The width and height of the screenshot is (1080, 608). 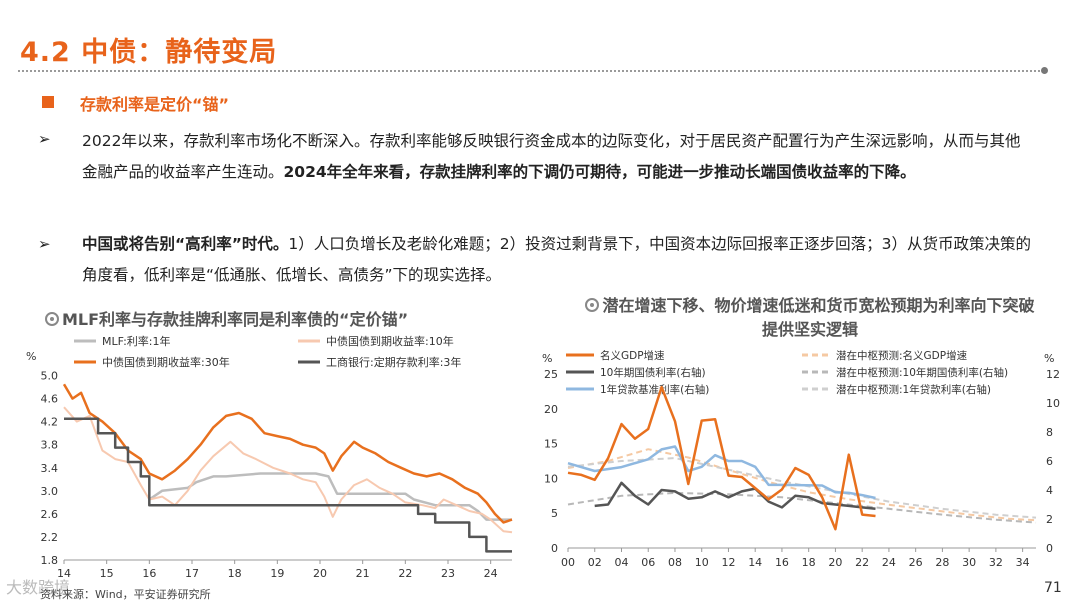 I want to click on divider-end-dot, so click(x=1044, y=70).